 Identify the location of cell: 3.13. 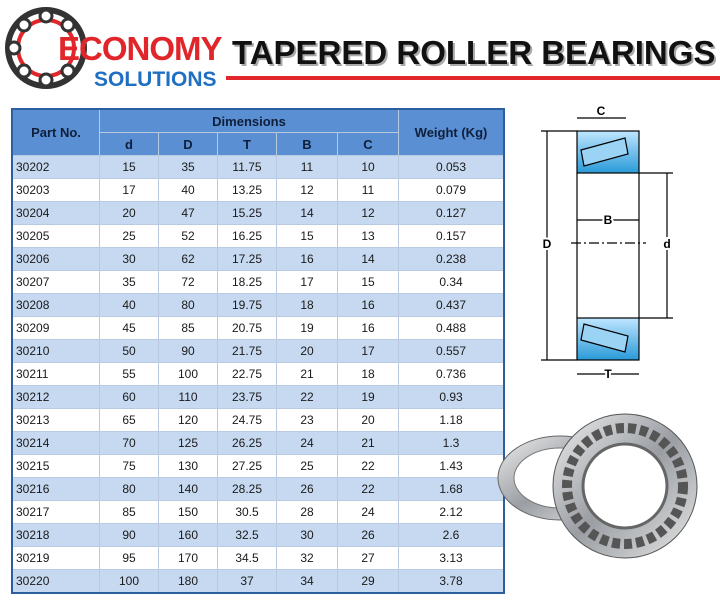
(451, 558).